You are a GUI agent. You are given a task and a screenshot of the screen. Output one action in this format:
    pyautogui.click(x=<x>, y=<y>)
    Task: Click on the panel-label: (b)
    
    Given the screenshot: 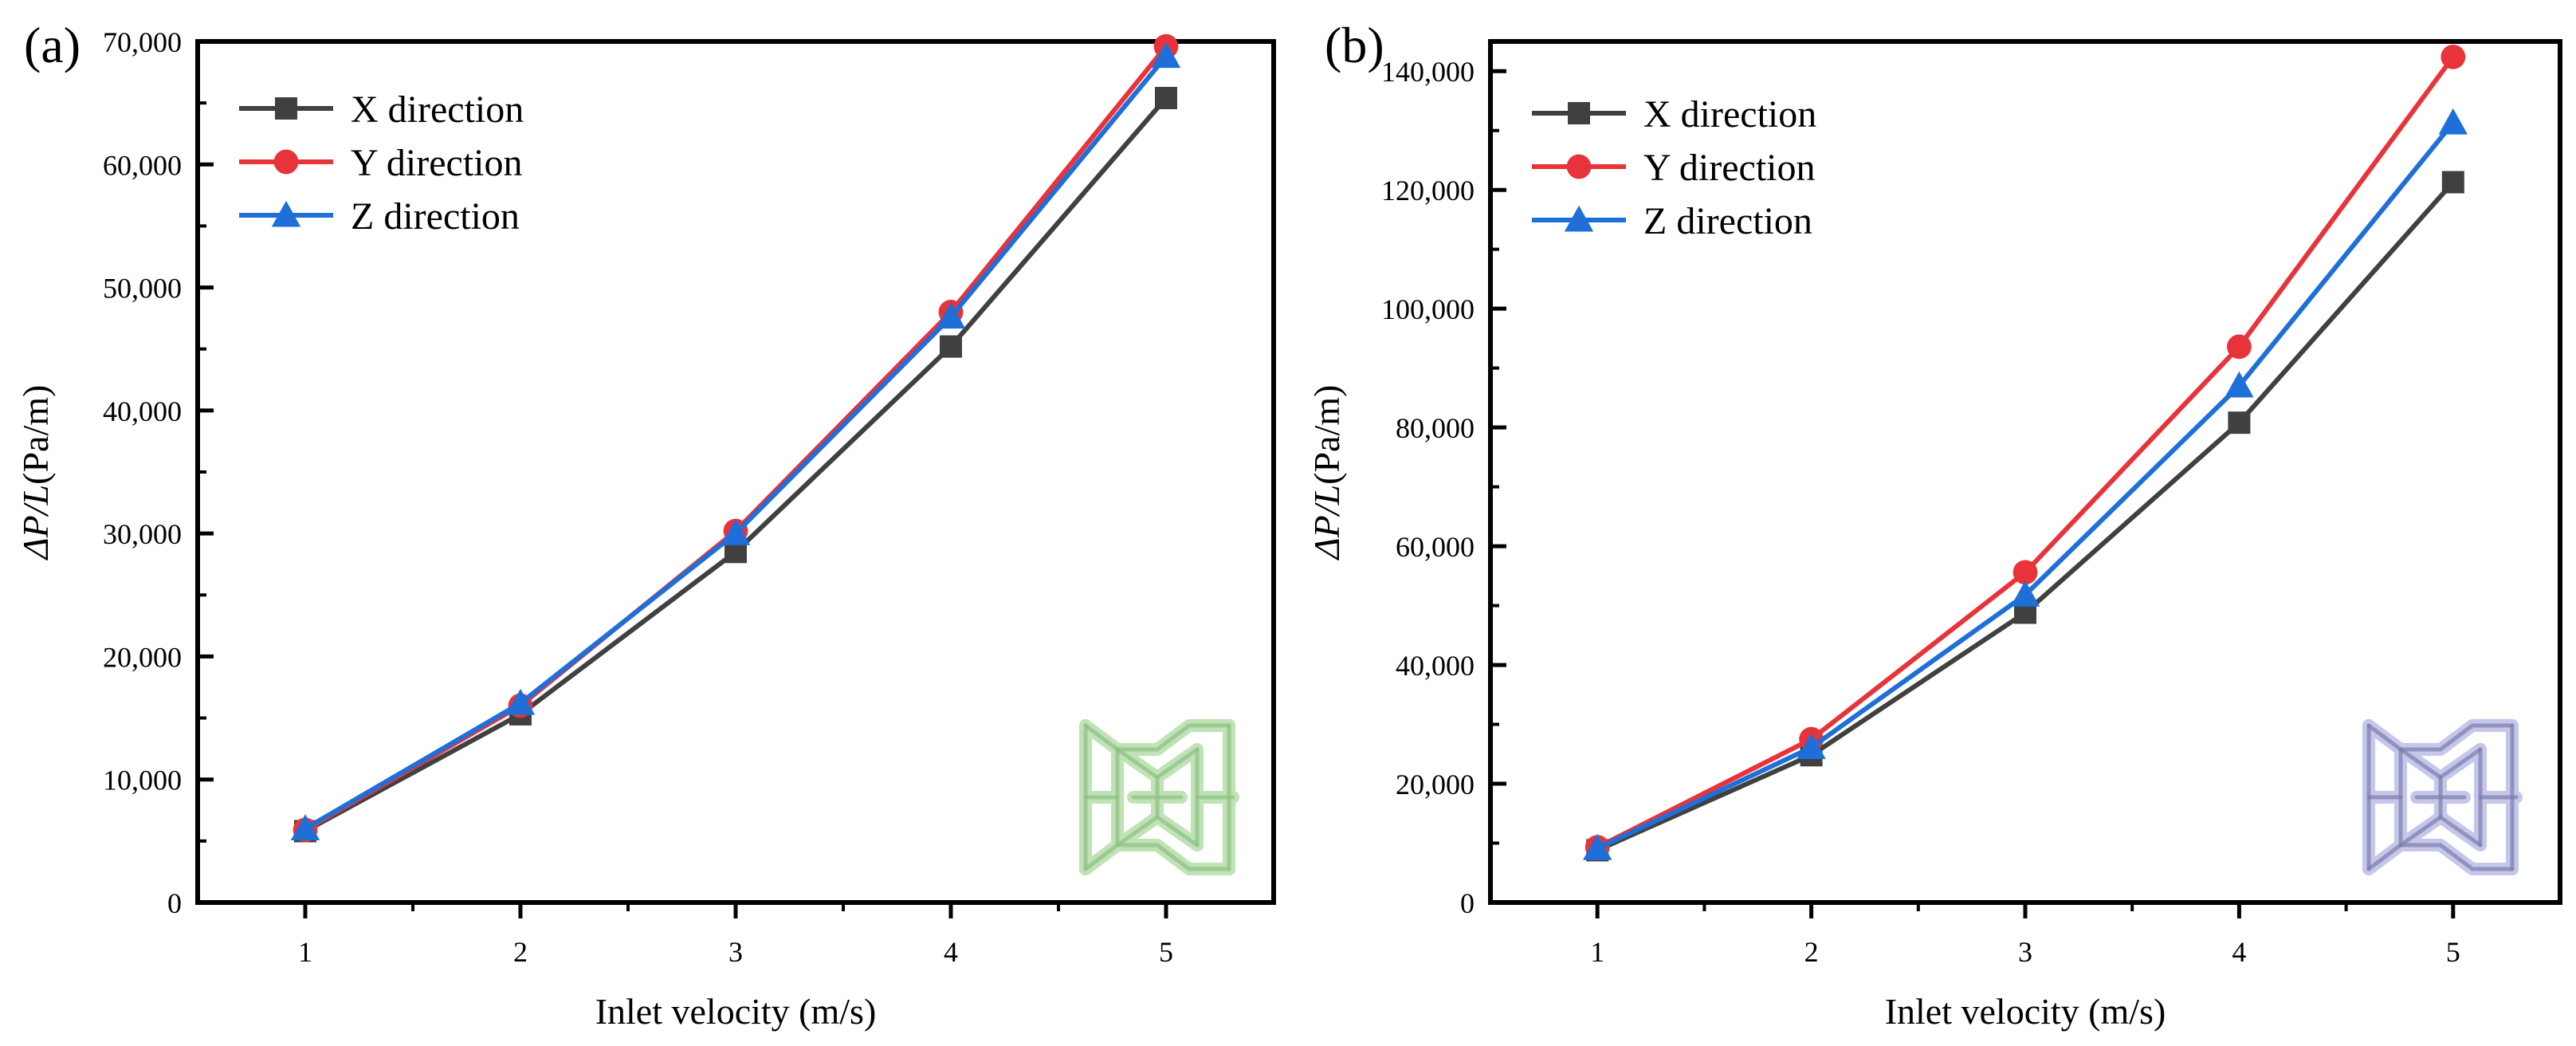 What is the action you would take?
    pyautogui.click(x=1354, y=45)
    